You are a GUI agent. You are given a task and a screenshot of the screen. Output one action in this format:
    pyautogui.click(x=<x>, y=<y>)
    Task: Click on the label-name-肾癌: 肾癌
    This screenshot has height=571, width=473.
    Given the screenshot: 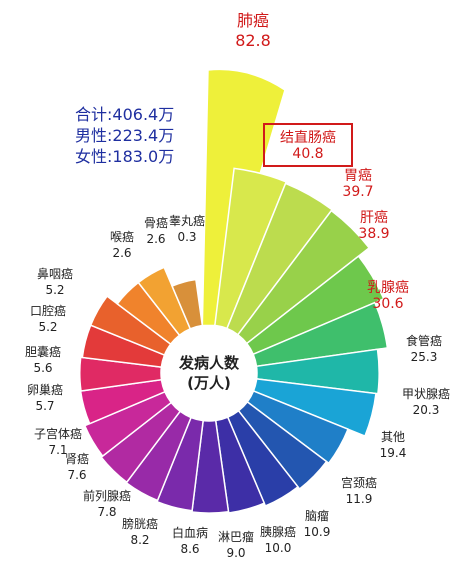 What is the action you would take?
    pyautogui.click(x=77, y=458)
    